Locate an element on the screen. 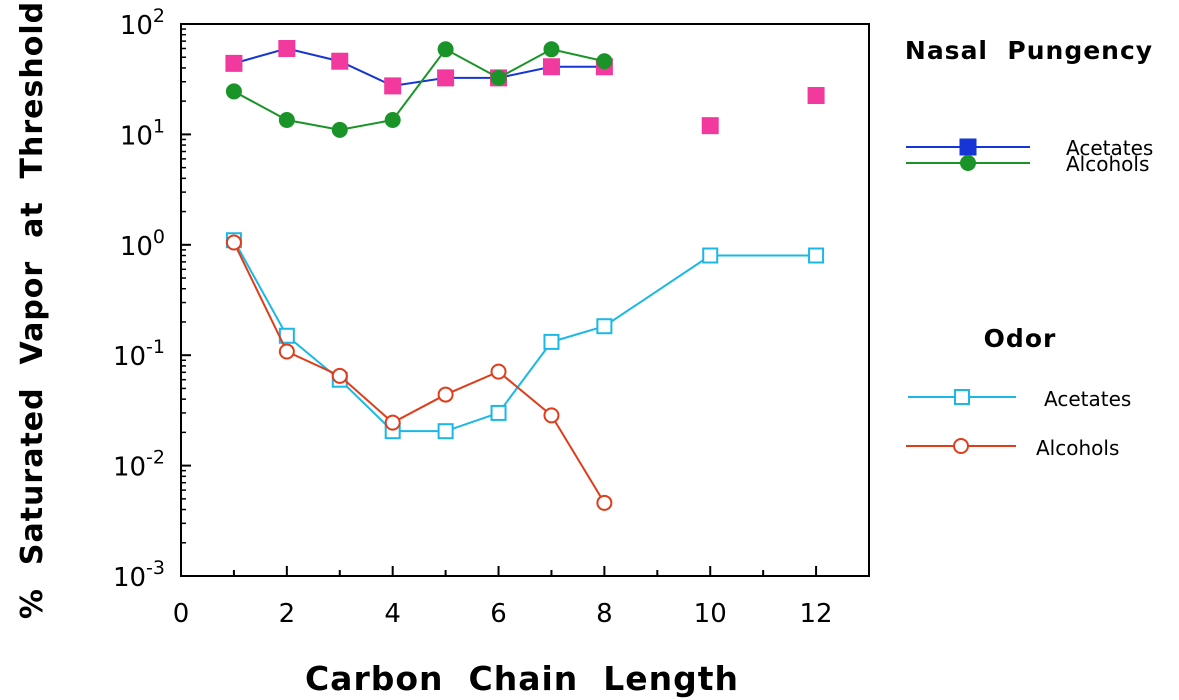  y-tick-label: 10⁰ is located at coordinates (142, 244).